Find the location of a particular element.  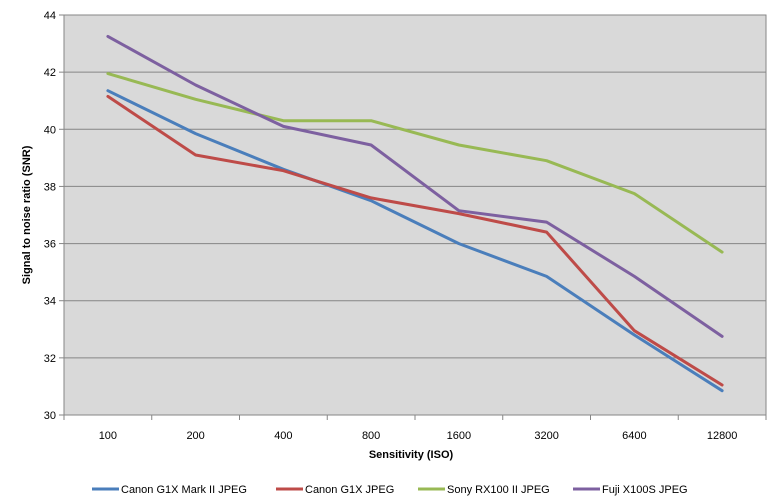

x-tick-label: 1600 is located at coordinates (459, 436).